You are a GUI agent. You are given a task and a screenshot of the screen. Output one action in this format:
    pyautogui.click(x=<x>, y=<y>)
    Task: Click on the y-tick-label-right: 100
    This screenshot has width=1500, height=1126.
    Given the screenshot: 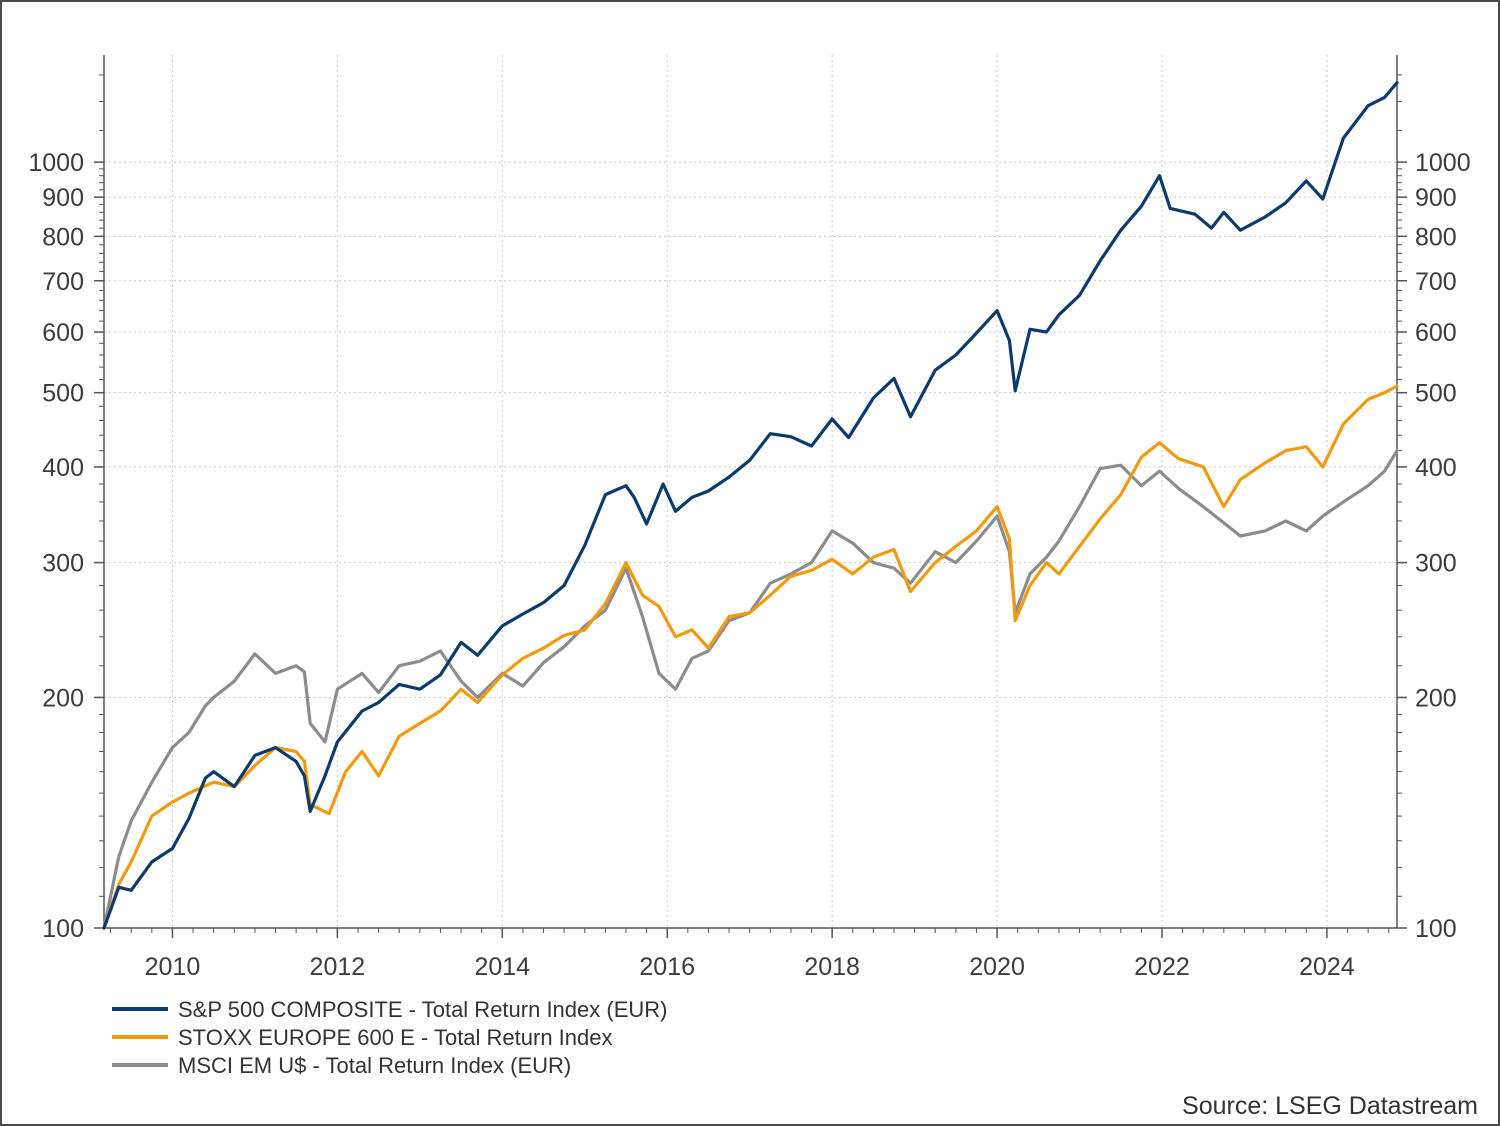 What is the action you would take?
    pyautogui.click(x=1436, y=929)
    